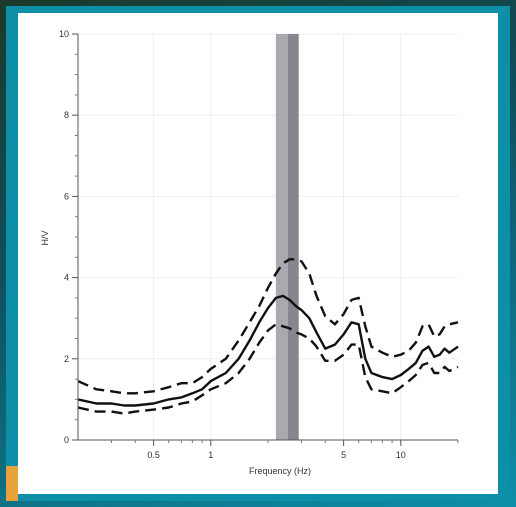 Image resolution: width=516 pixels, height=507 pixels. Describe the element at coordinates (401, 455) in the screenshot. I see `x-tick-label: 10` at that location.